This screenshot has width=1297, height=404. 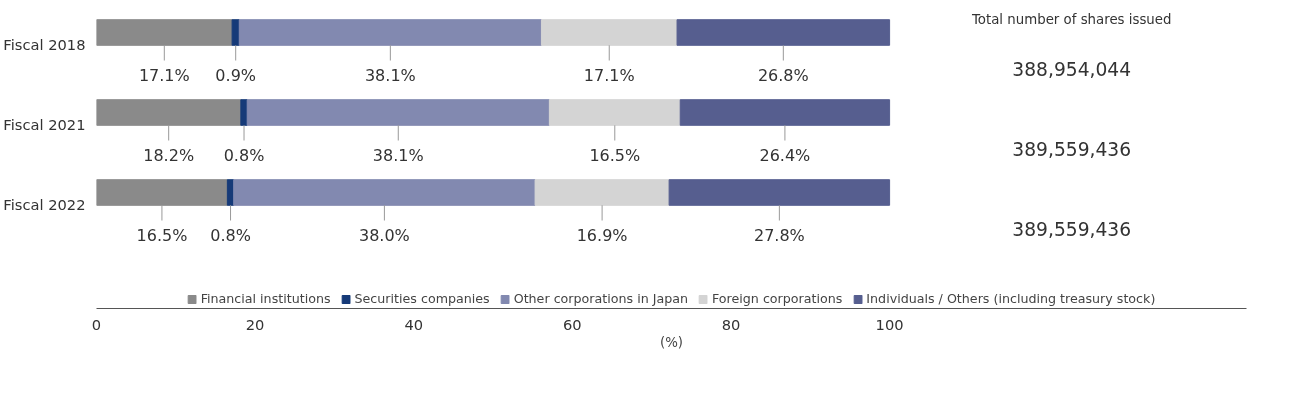 I want to click on legend-label: Foreign corporations, so click(x=777, y=298).